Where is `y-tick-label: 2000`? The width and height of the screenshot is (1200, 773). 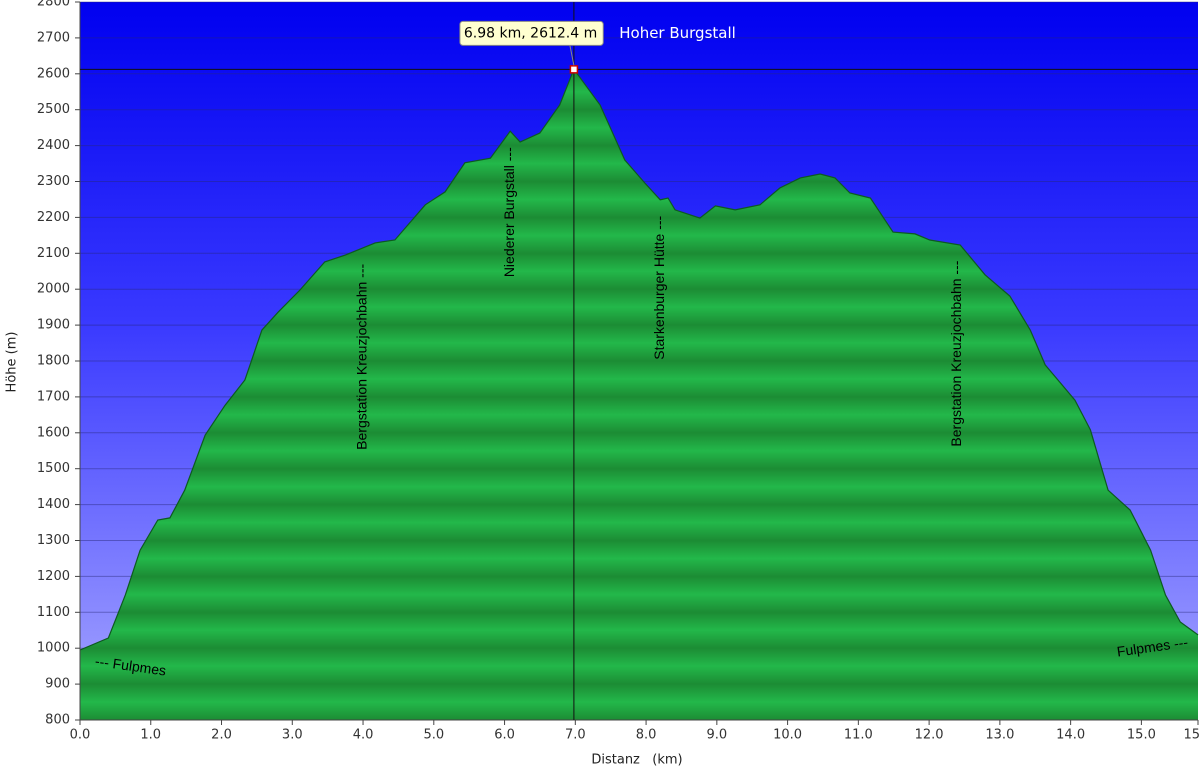 y-tick-label: 2000 is located at coordinates (53, 289).